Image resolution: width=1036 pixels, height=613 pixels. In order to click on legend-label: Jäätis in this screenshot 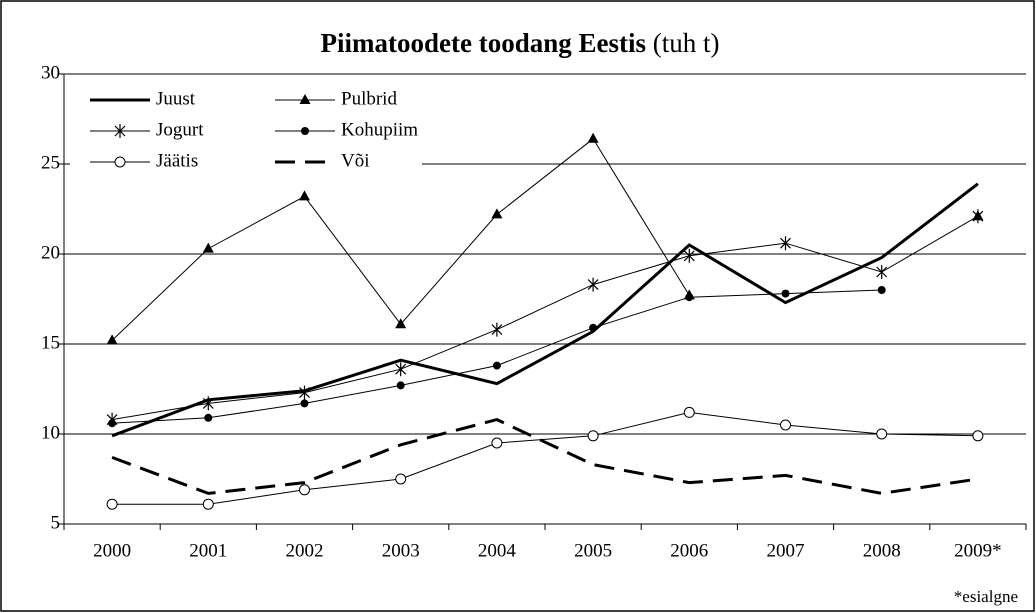, I will do `click(177, 160)`.